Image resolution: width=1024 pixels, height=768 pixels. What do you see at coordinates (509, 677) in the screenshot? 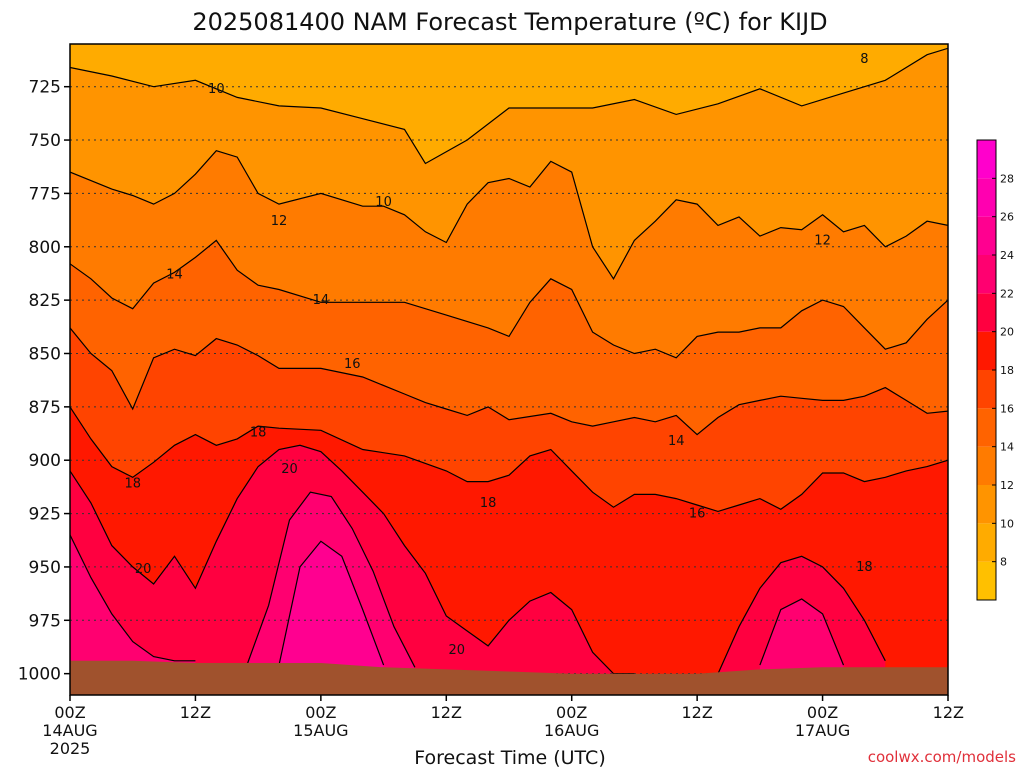
I see `ground-surface` at bounding box center [509, 677].